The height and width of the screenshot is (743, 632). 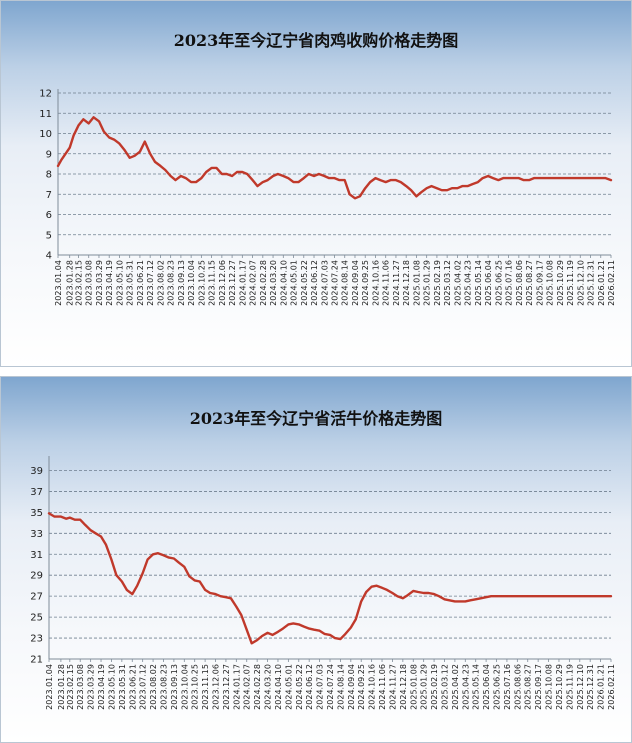 What do you see at coordinates (49, 215) in the screenshot?
I see `y-tick-label: 6` at bounding box center [49, 215].